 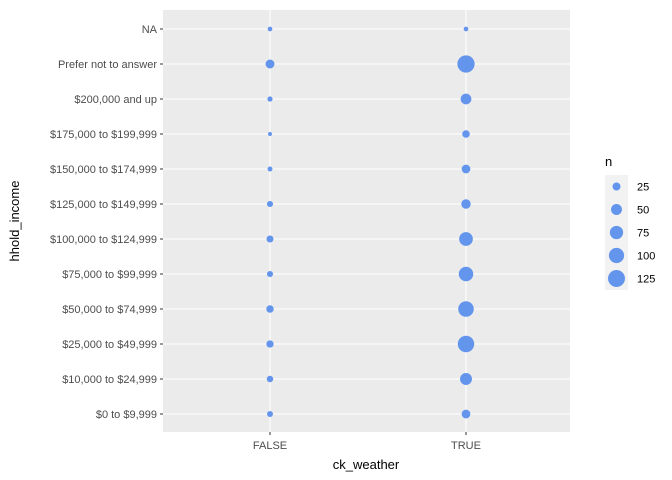 I want to click on legend-label: 50, so click(x=643, y=211).